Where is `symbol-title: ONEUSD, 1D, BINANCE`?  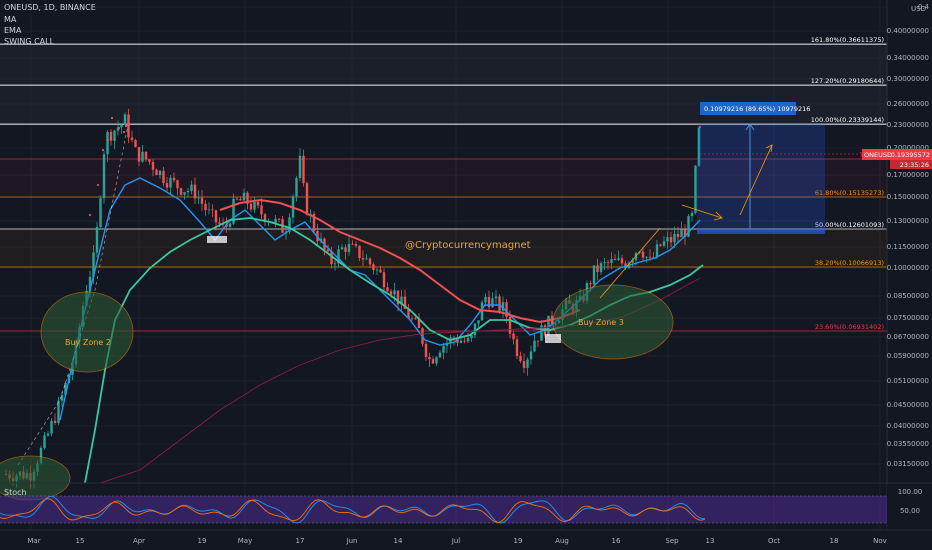
symbol-title: ONEUSD, 1D, BINANCE is located at coordinates (50, 7).